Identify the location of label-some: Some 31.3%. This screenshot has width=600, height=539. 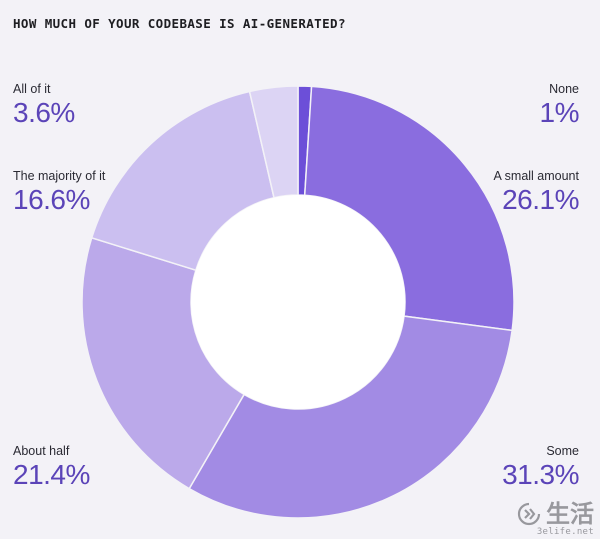
(540, 467).